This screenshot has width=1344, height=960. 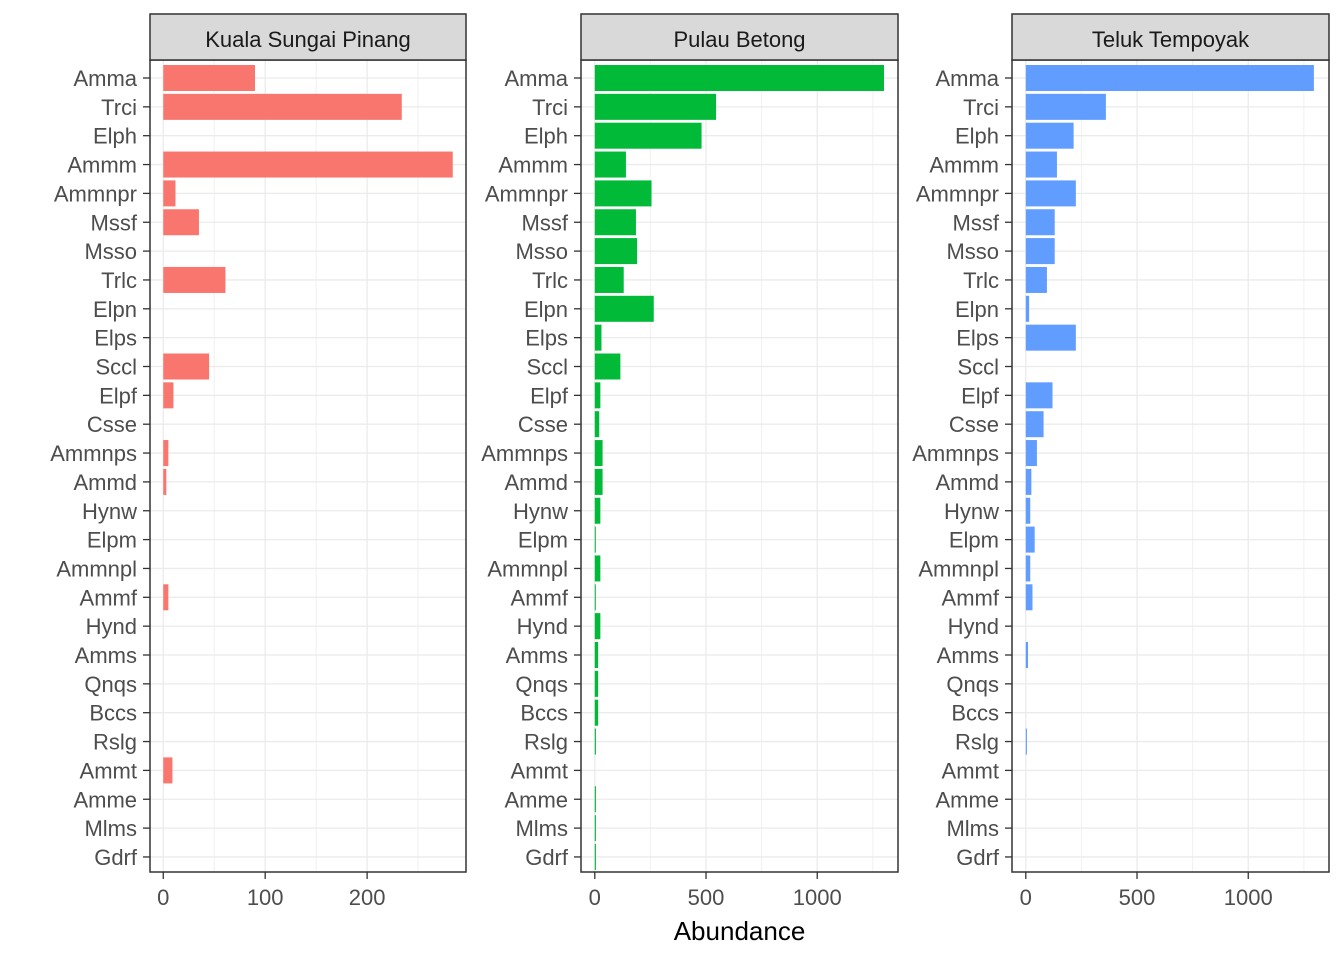 I want to click on bar-csse, so click(x=597, y=424).